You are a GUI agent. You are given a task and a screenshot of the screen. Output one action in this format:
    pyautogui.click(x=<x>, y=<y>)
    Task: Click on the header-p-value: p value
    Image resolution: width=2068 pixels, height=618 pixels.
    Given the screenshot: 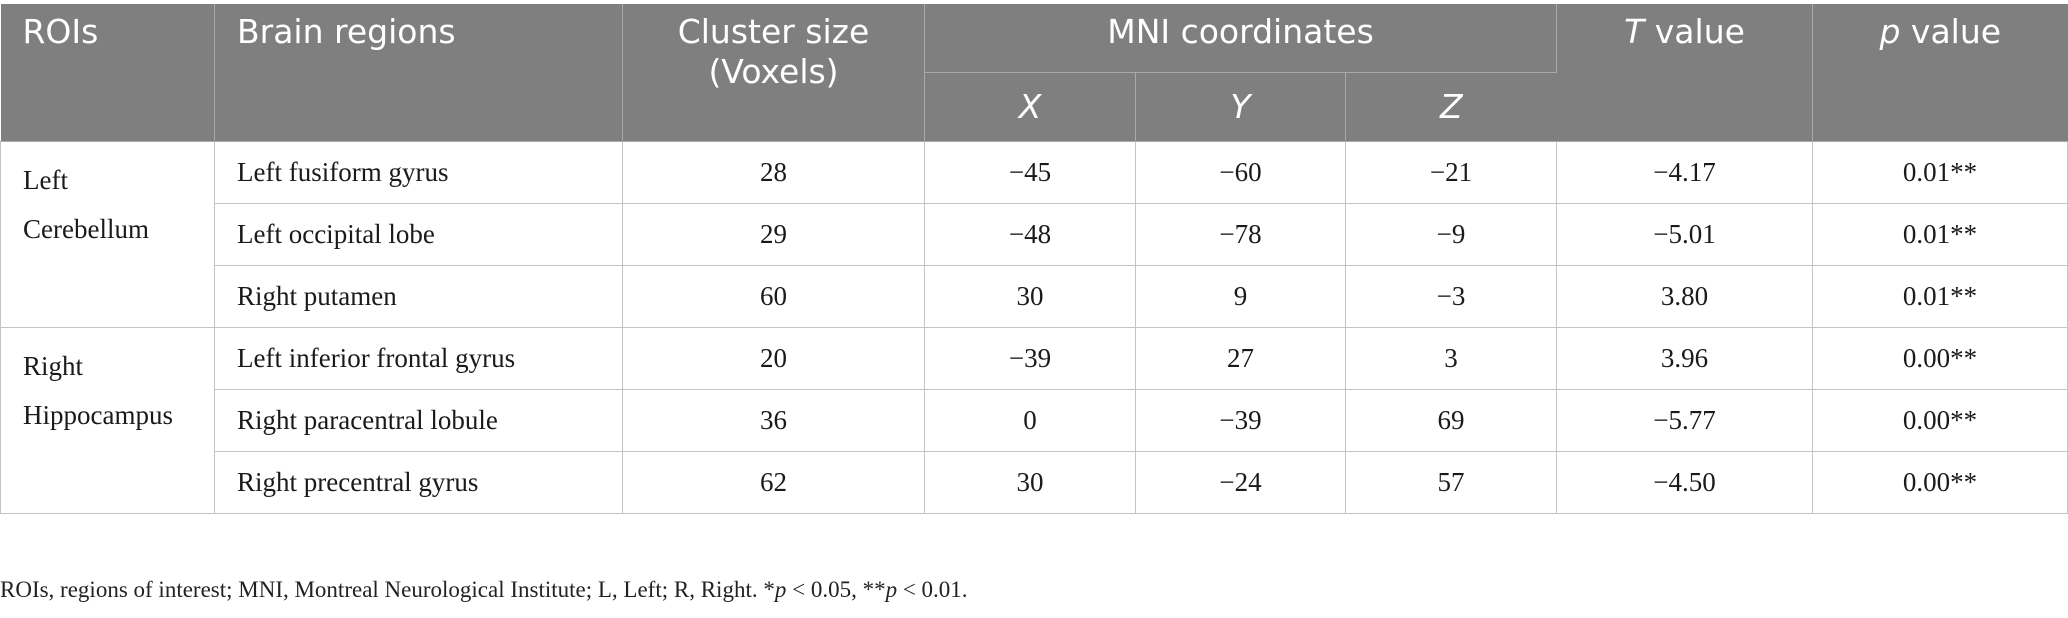 What is the action you would take?
    pyautogui.click(x=1940, y=73)
    